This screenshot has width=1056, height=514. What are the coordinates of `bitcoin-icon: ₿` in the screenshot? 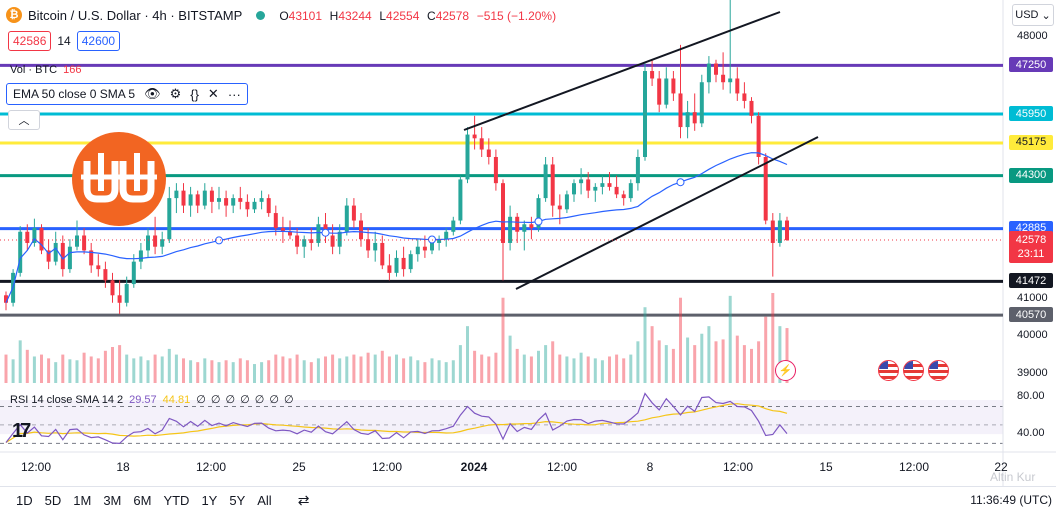 It's located at (14, 15).